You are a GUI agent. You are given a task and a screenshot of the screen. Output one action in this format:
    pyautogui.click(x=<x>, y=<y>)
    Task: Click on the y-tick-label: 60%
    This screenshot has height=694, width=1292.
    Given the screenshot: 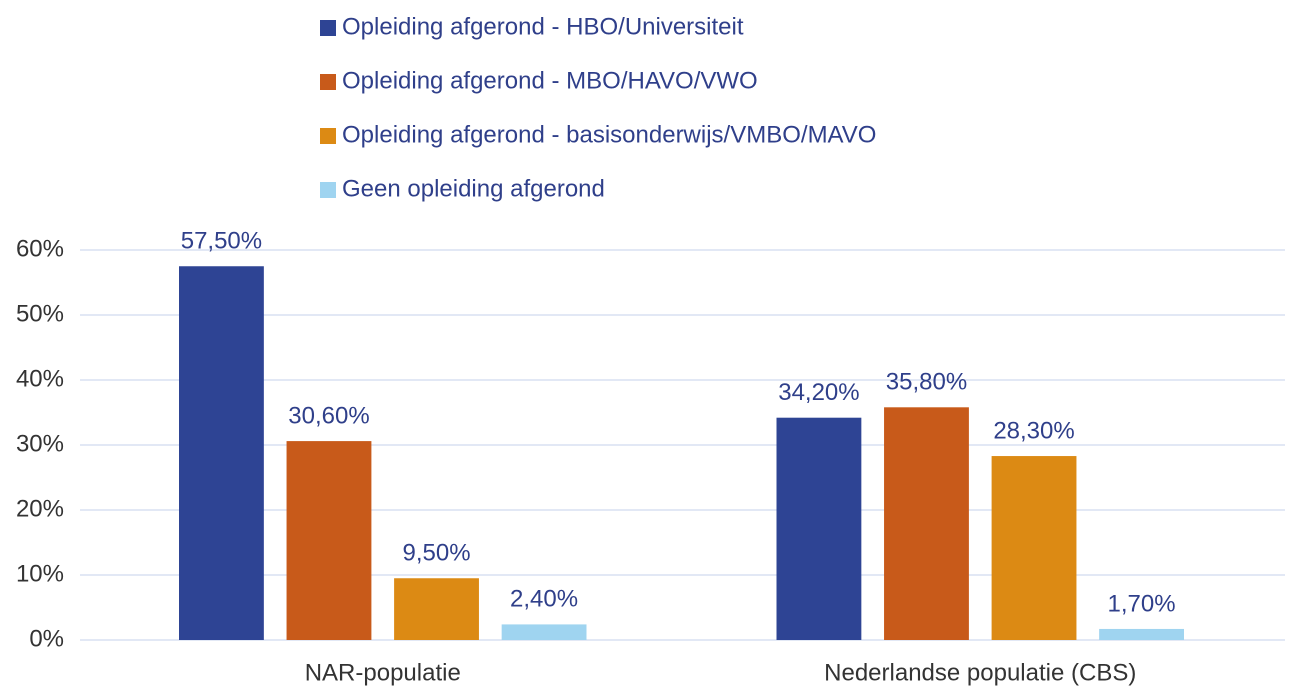 What is the action you would take?
    pyautogui.click(x=40, y=248)
    